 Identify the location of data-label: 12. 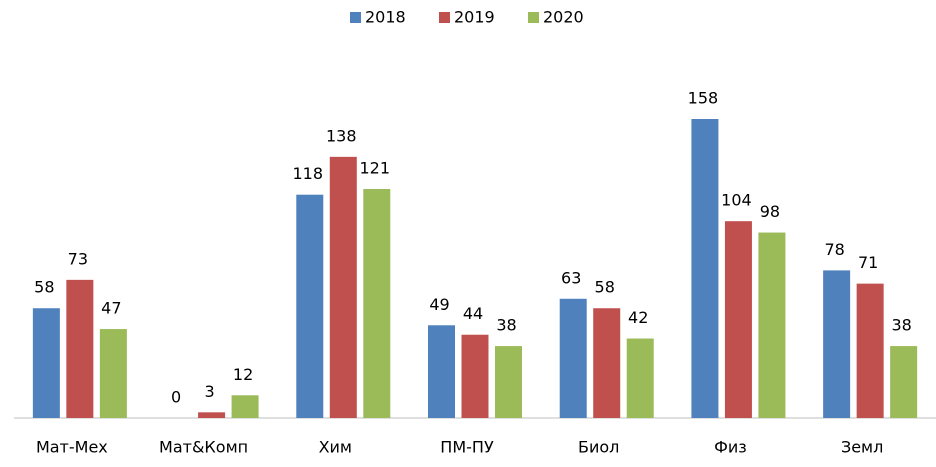
(243, 374).